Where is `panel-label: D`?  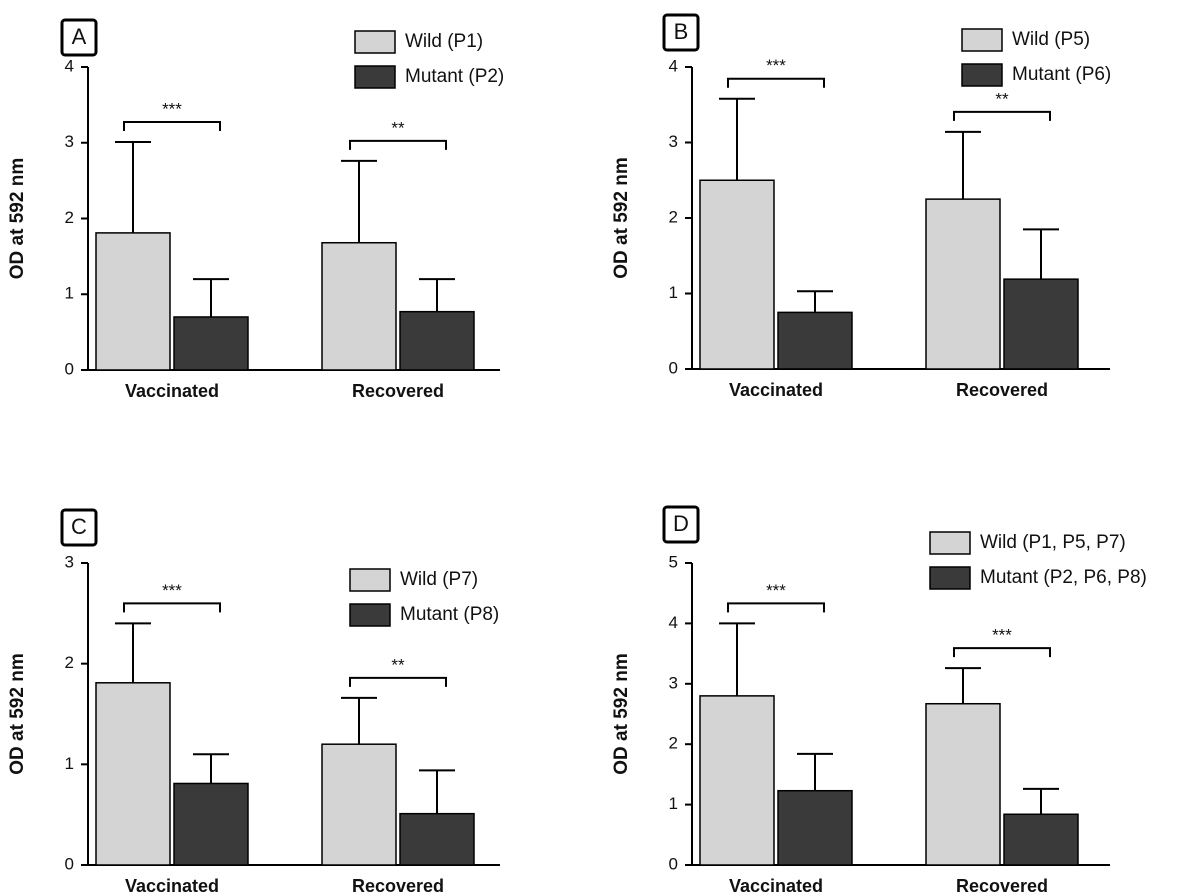
panel-label: D is located at coordinates (681, 523).